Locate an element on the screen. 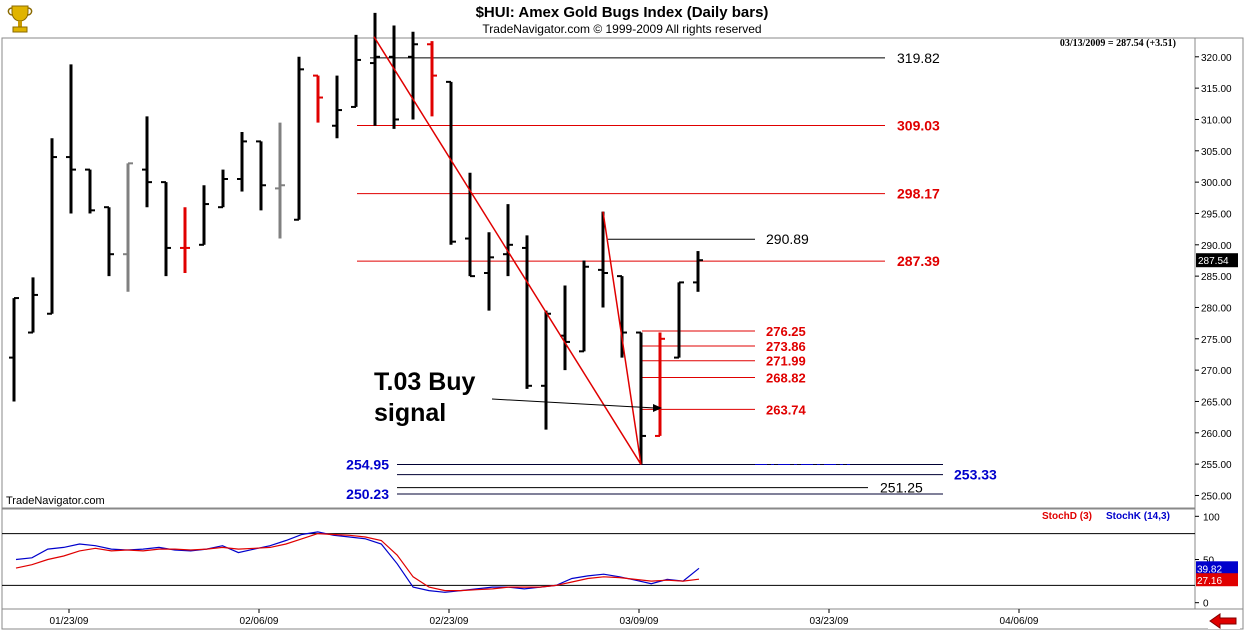  annotation-line2: signal is located at coordinates (410, 413).